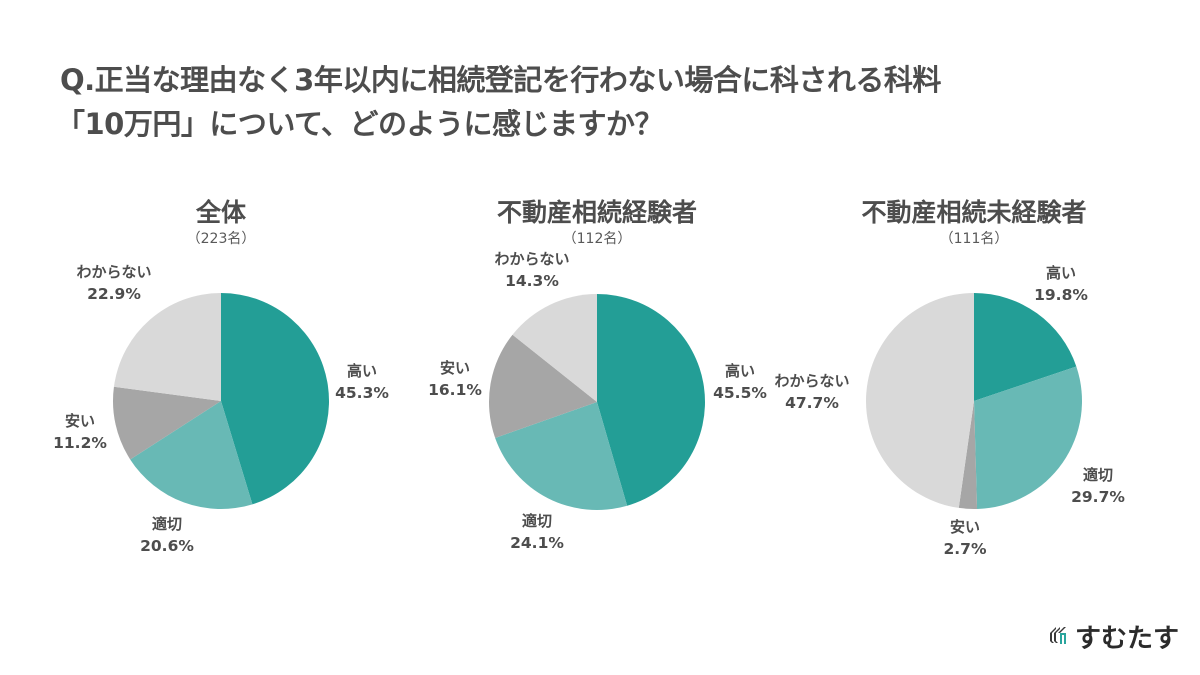 Image resolution: width=1200 pixels, height=675 pixels. I want to click on slice-label-high: 高い 19.8%, so click(1061, 284).